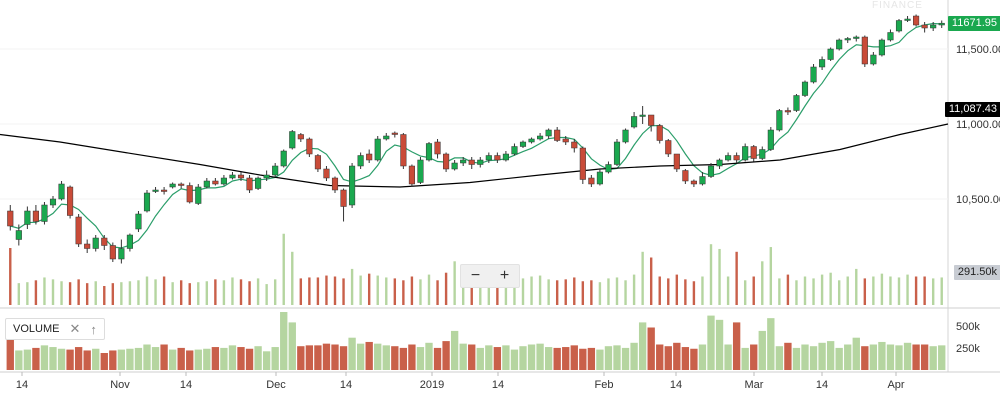 This screenshot has width=1000, height=404. I want to click on x-tick-label: Dec, so click(276, 385).